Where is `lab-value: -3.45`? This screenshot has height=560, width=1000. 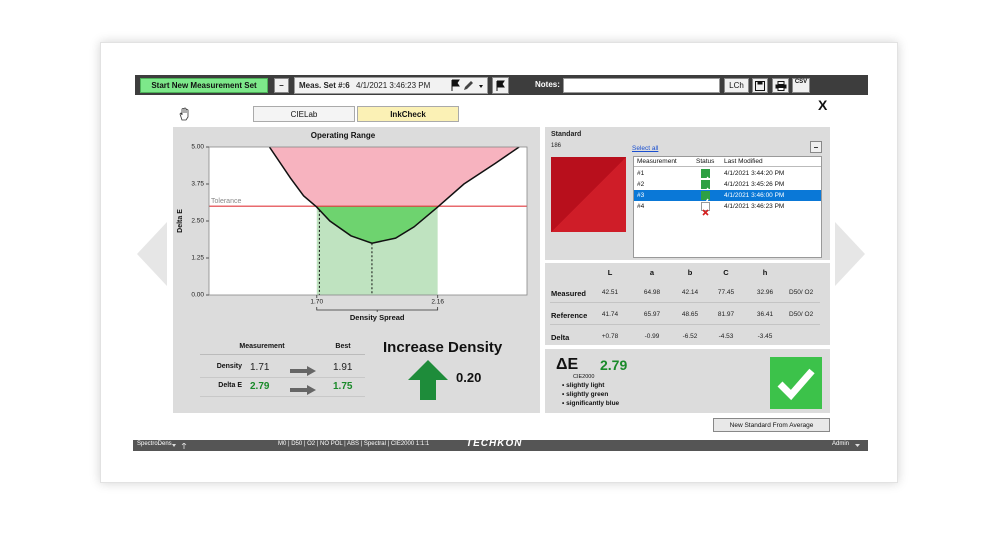
lab-value: -3.45 is located at coordinates (765, 336).